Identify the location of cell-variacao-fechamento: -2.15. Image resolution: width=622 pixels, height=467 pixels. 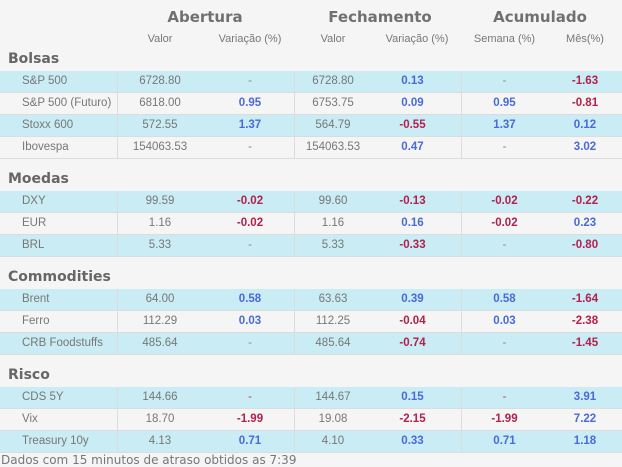
(412, 419).